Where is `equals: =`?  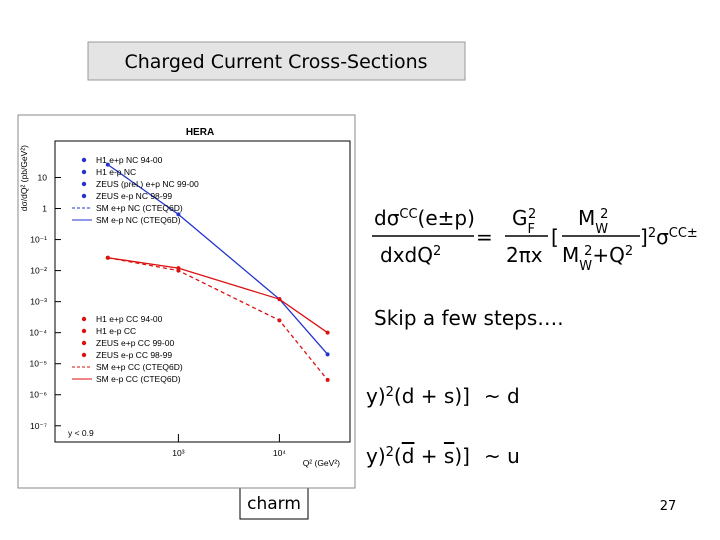
equals: = is located at coordinates (484, 237).